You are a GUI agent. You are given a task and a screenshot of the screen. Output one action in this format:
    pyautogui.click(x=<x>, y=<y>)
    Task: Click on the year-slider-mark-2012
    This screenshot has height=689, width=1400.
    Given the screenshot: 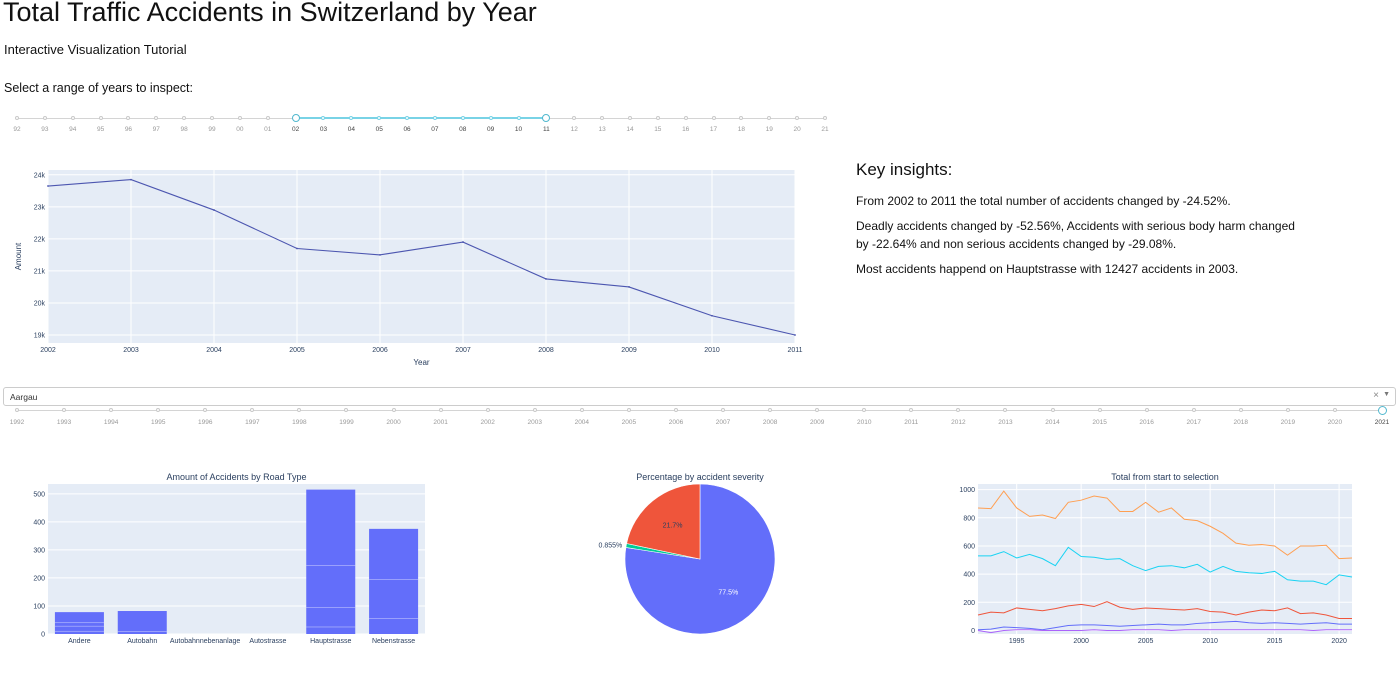 What is the action you would take?
    pyautogui.click(x=958, y=410)
    